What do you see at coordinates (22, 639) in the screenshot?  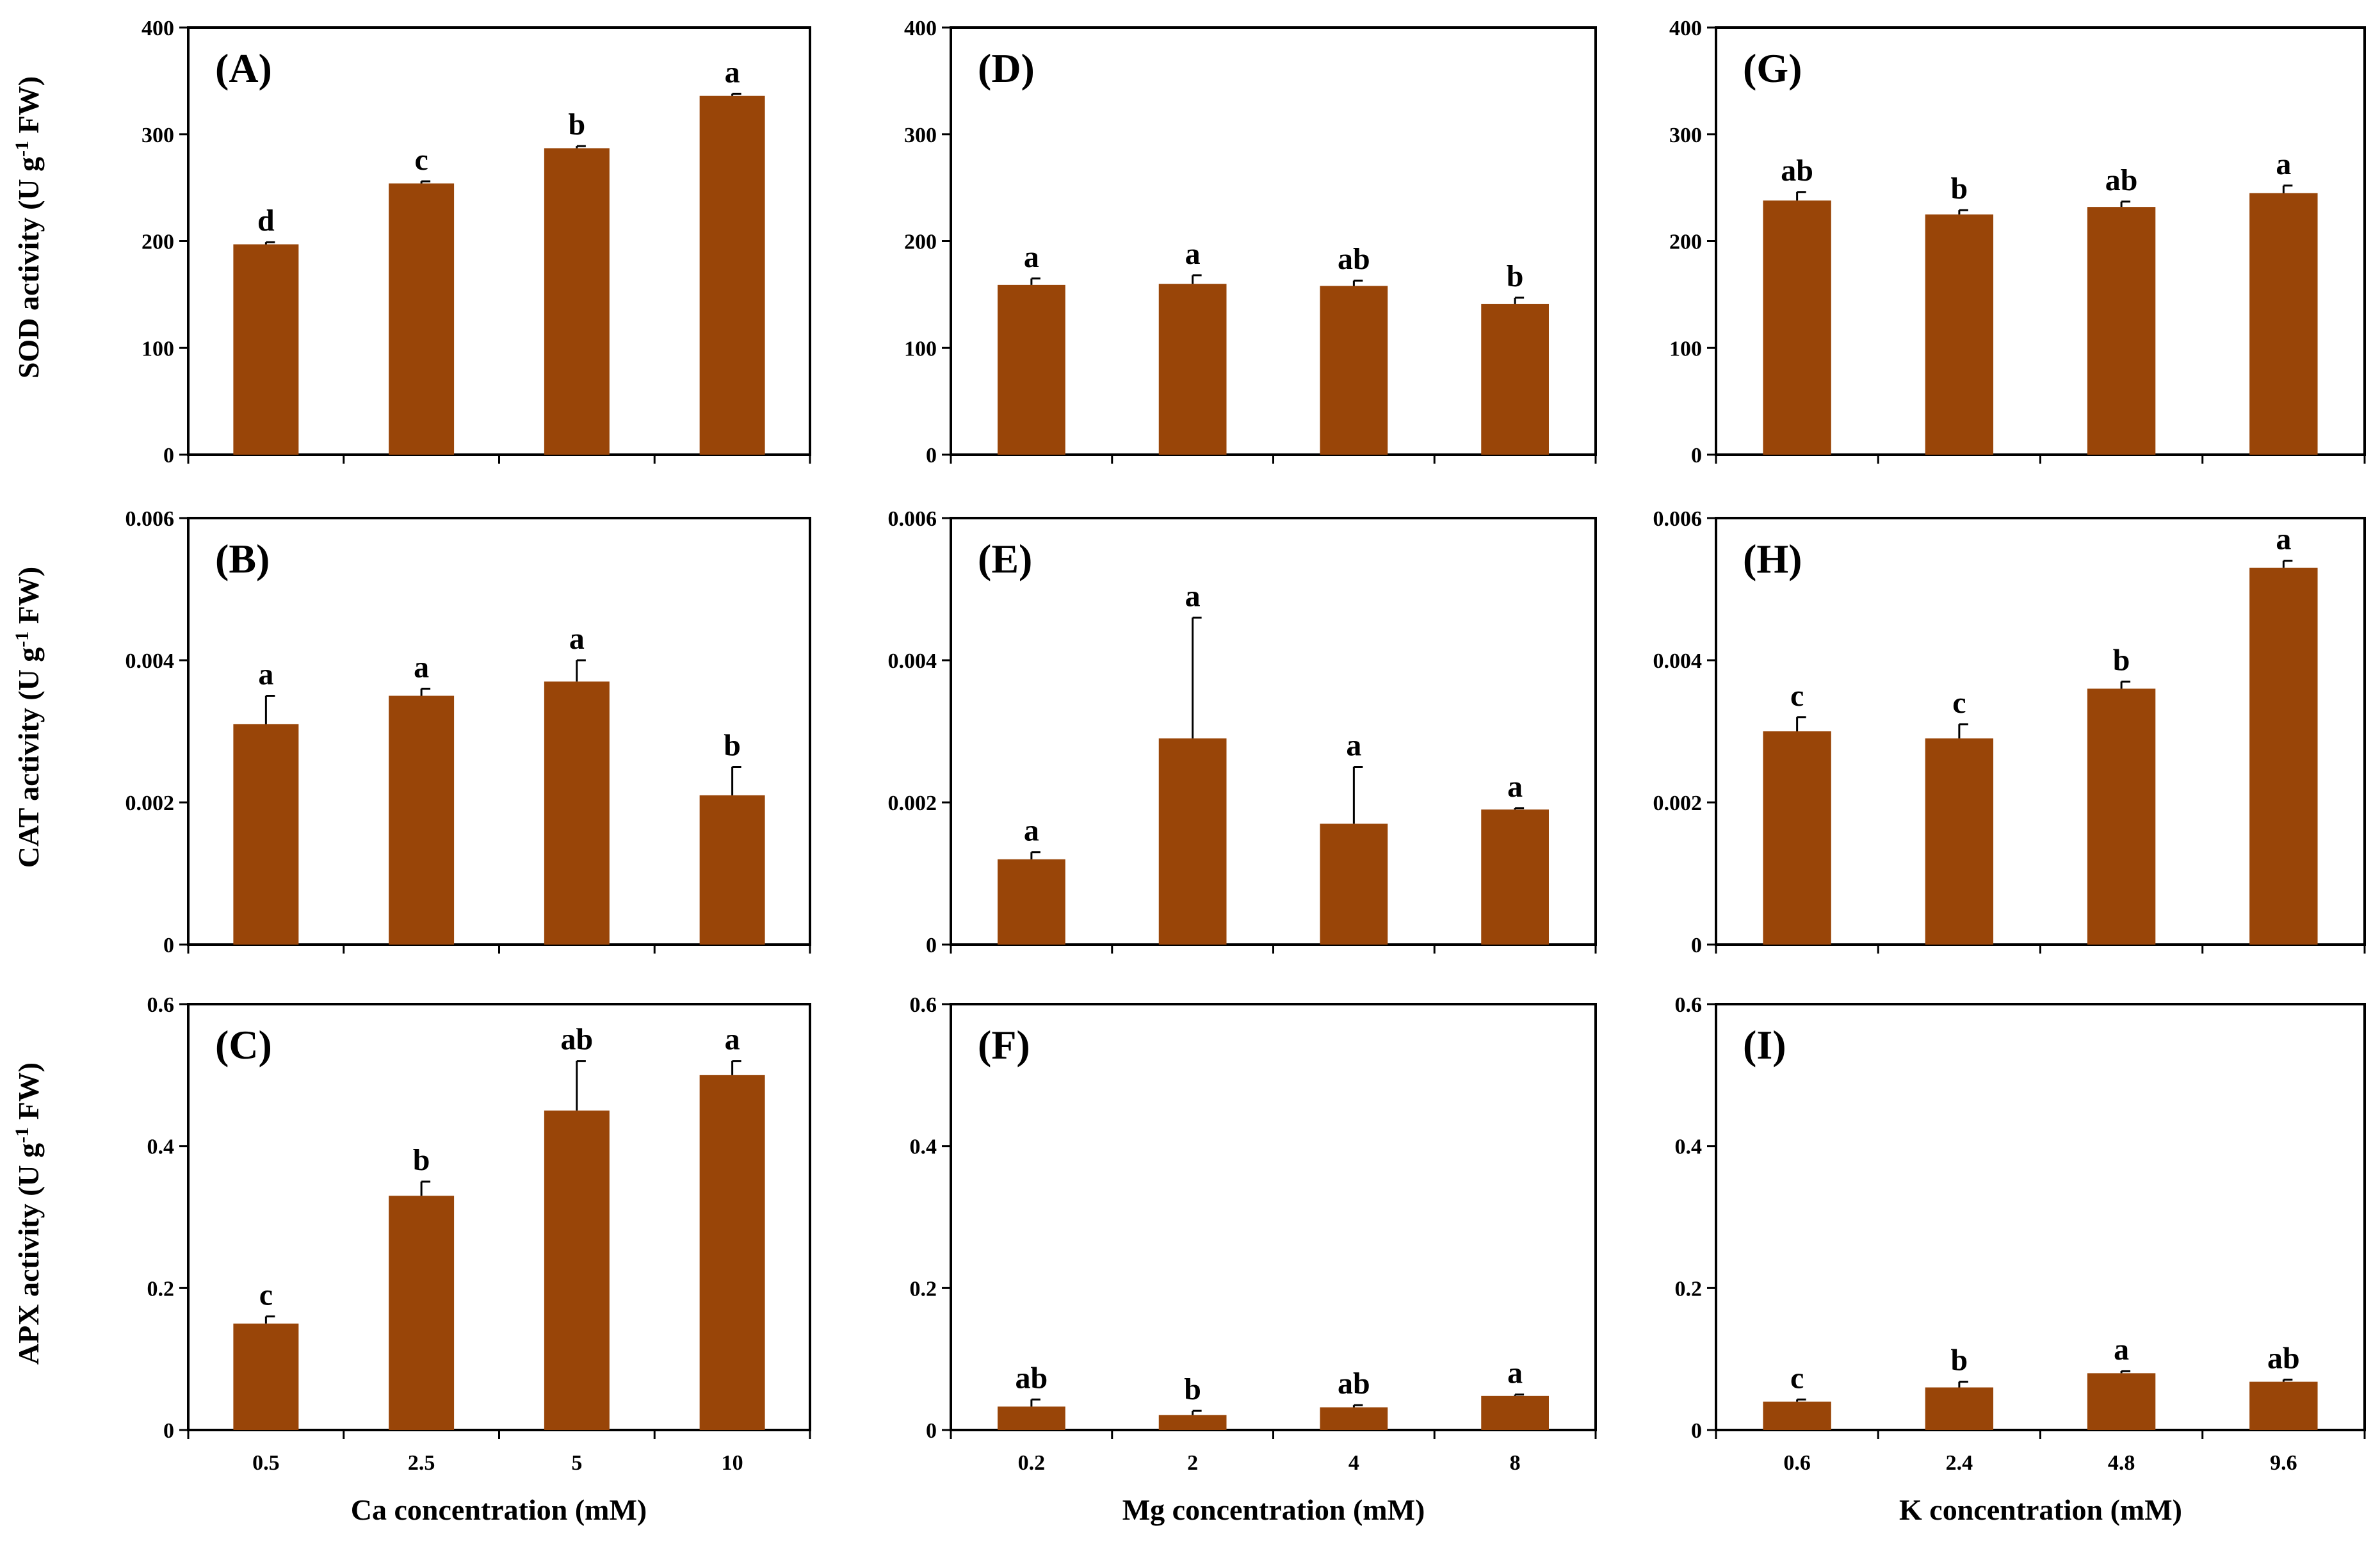 I see `y-axis-title-cat-sup: -1` at bounding box center [22, 639].